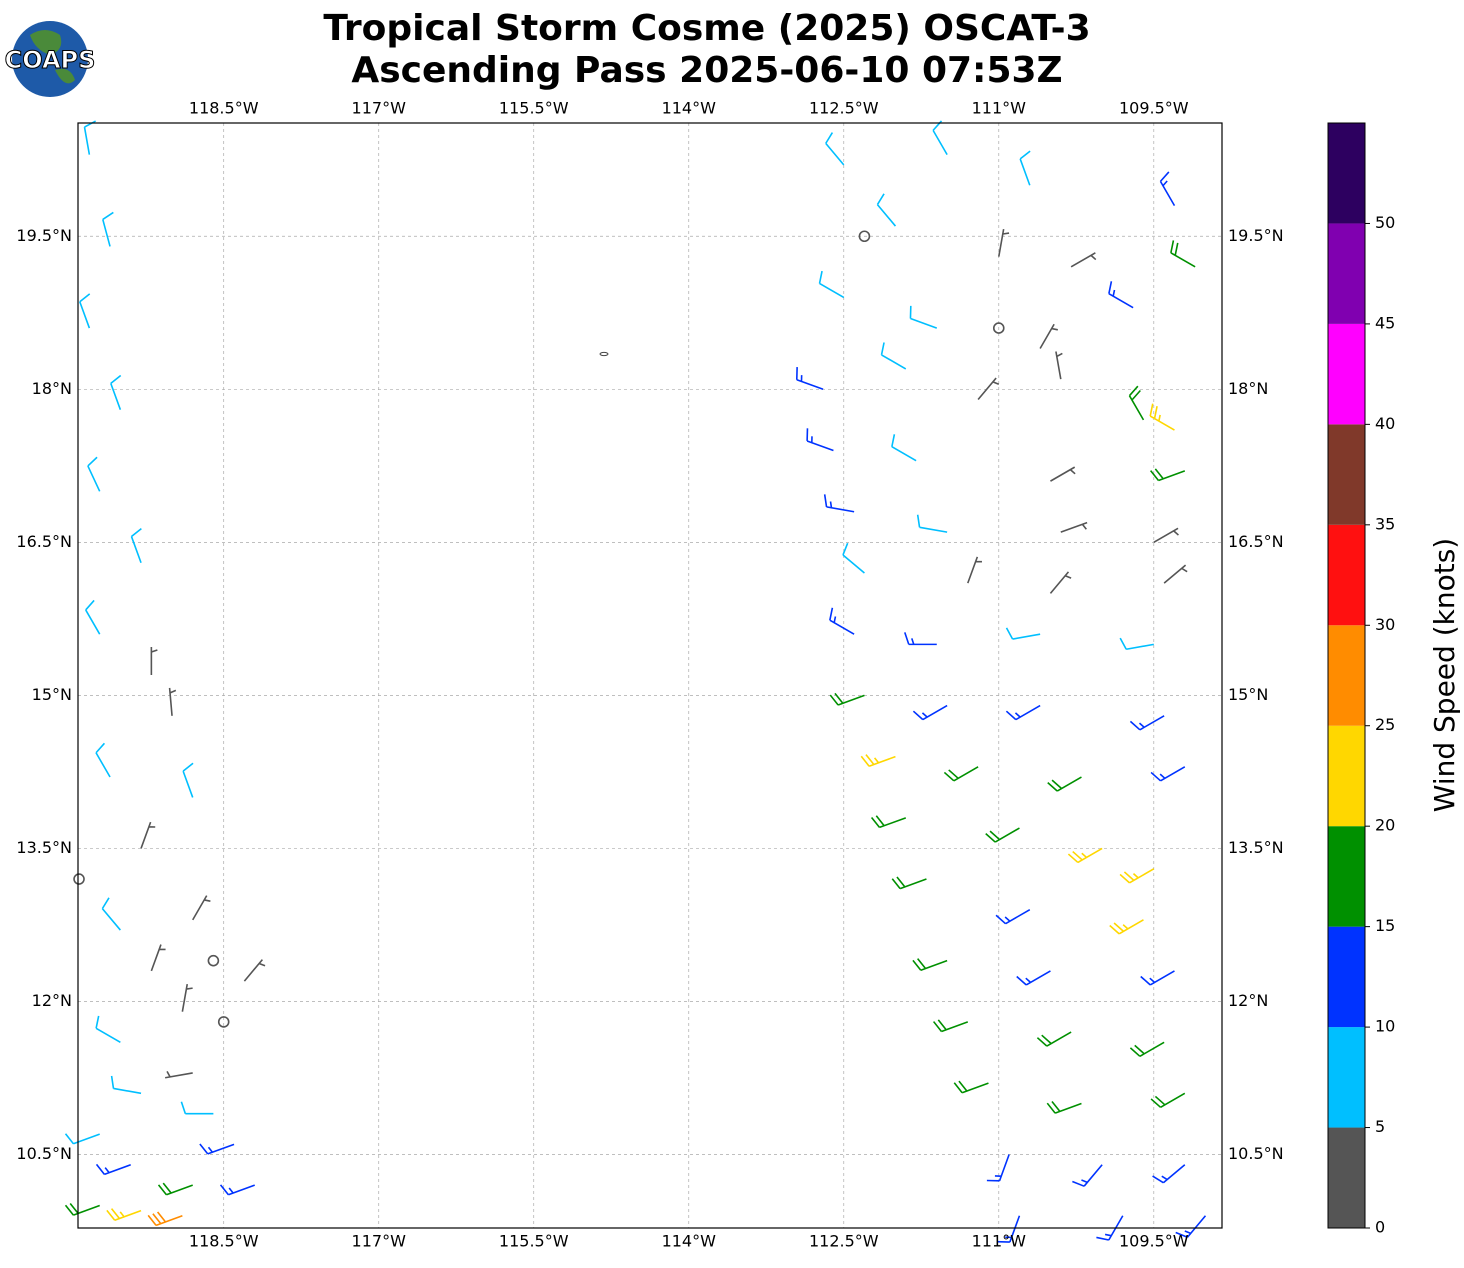 Image resolution: width=1464 pixels, height=1268 pixels. I want to click on colorbar-frame, so click(1346, 675).